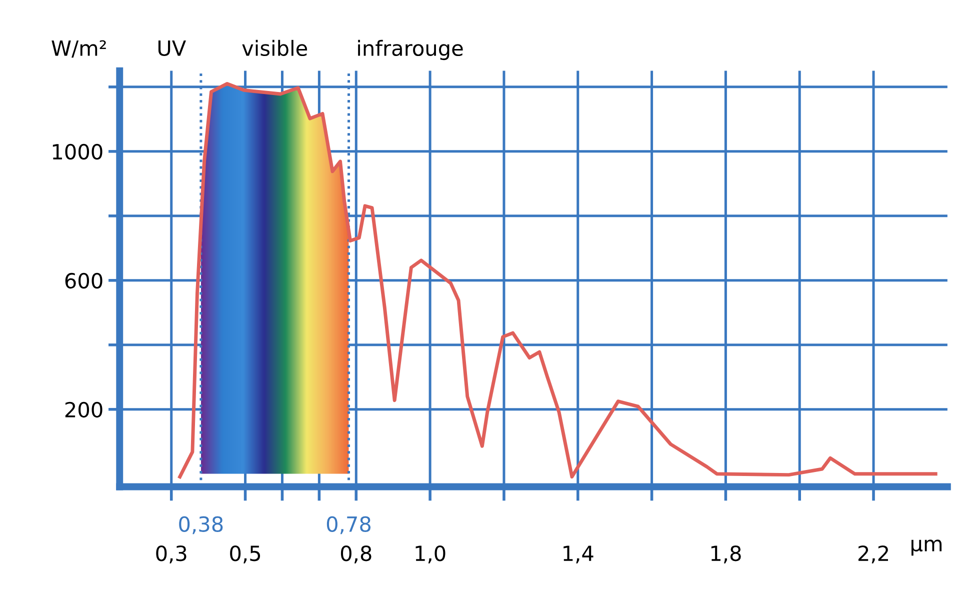 The width and height of the screenshot is (957, 590). Describe the element at coordinates (873, 554) in the screenshot. I see `x-tick-label: 2,2` at that location.